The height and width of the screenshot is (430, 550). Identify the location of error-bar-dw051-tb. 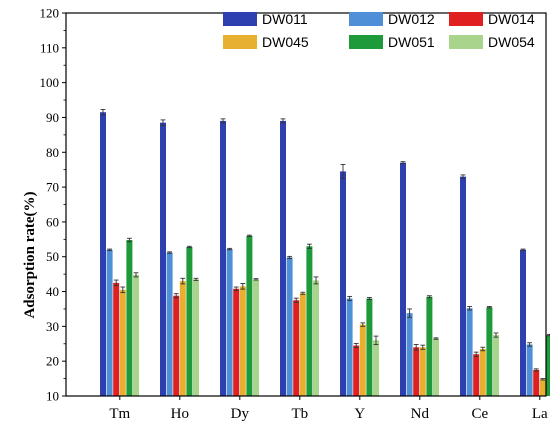
(309, 246).